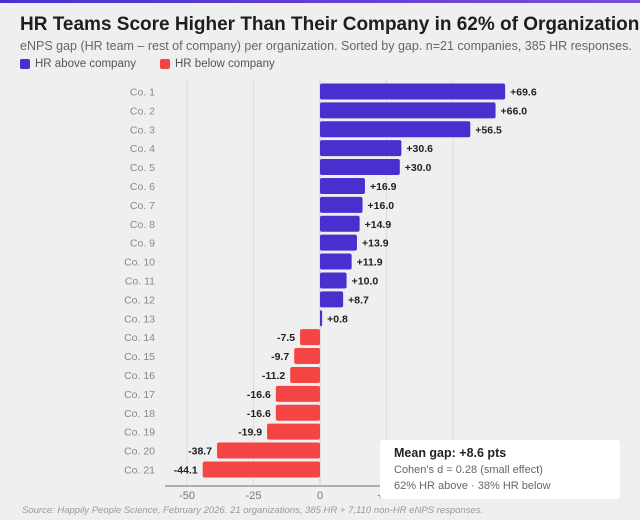  I want to click on category-label: Co. 16, so click(139, 376).